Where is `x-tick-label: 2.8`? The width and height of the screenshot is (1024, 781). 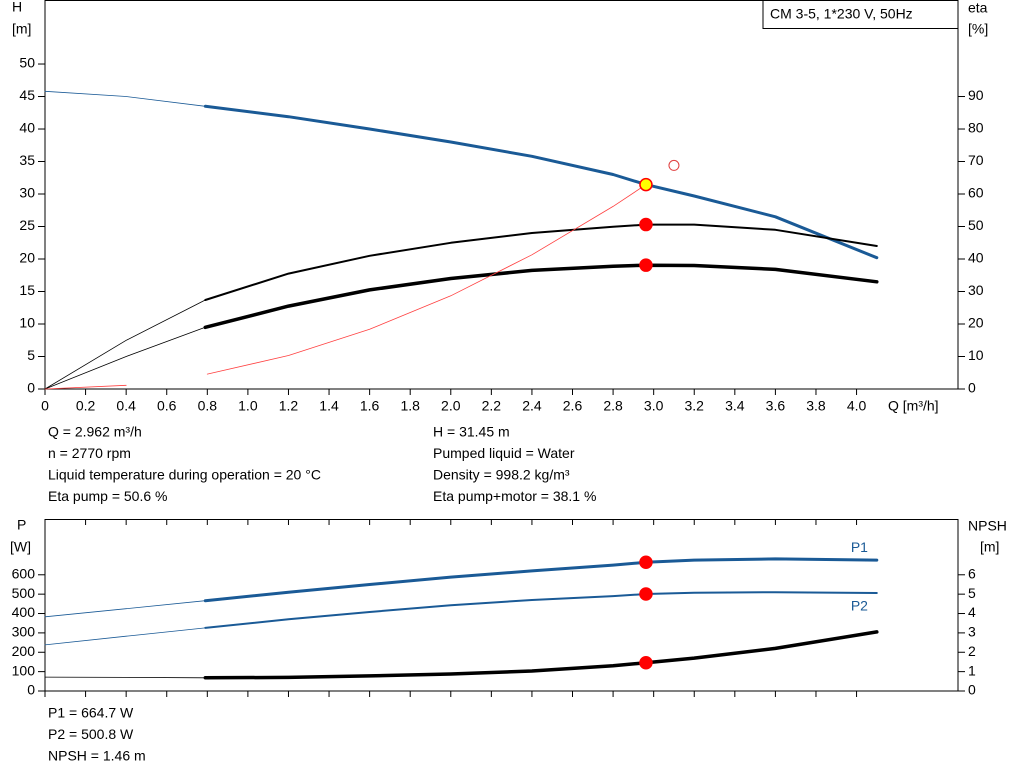 x-tick-label: 2.8 is located at coordinates (613, 406).